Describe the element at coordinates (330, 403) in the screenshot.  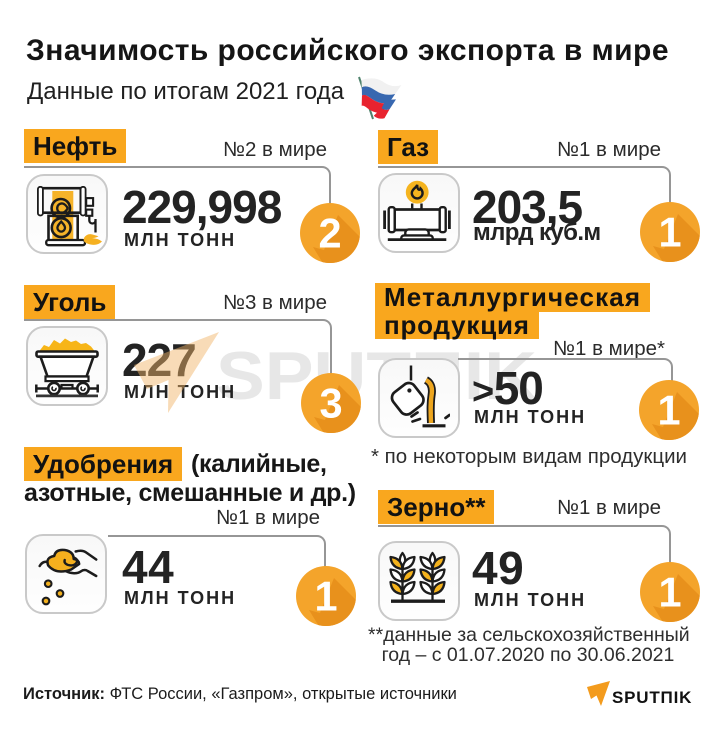
I see `svg-text: 3` at that location.